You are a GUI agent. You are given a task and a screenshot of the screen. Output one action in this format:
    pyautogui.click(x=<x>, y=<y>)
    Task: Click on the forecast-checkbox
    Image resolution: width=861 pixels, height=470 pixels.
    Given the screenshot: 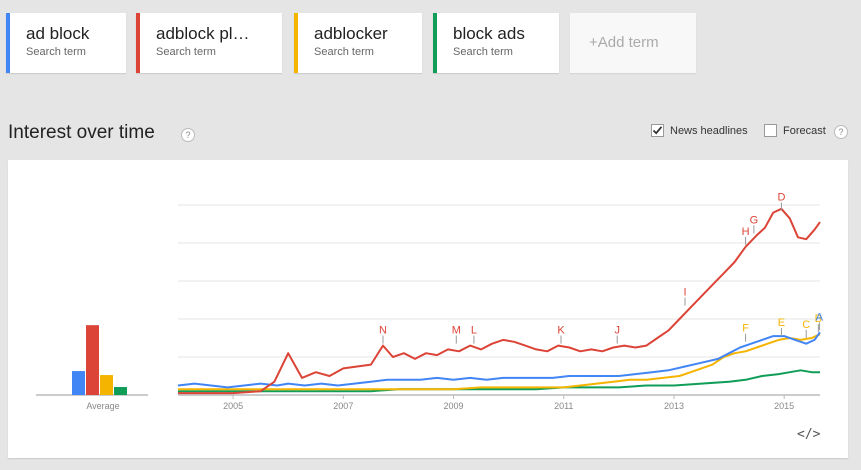 What is the action you would take?
    pyautogui.click(x=770, y=130)
    